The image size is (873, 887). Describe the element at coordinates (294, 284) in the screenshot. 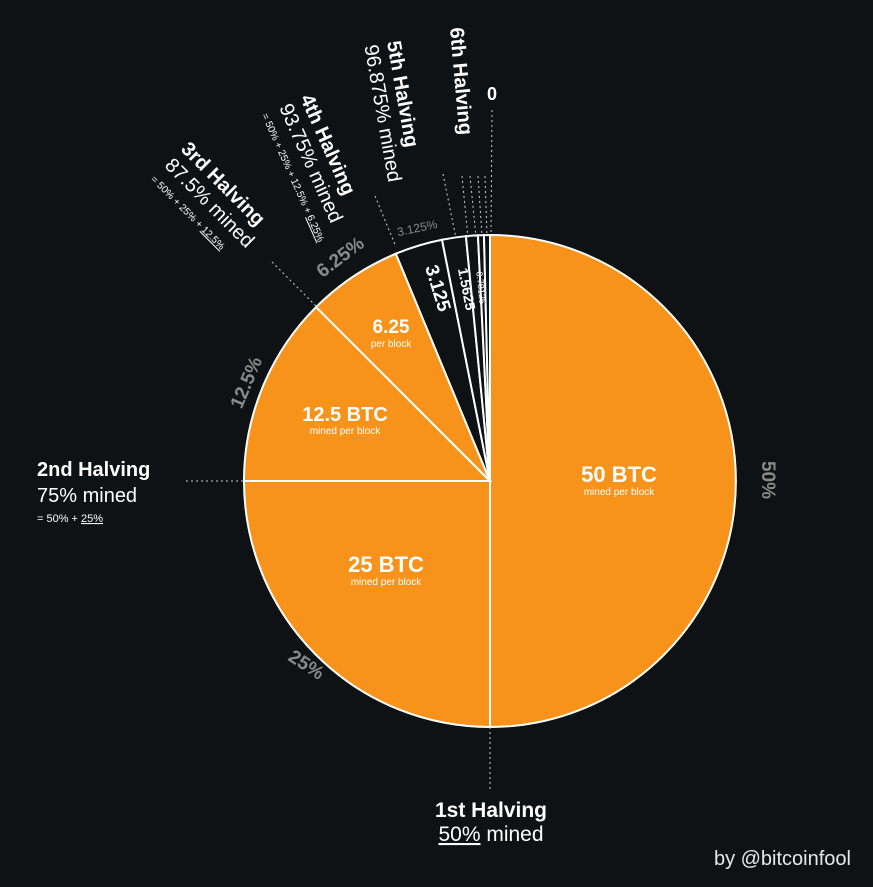

I see `leader-3rd` at that location.